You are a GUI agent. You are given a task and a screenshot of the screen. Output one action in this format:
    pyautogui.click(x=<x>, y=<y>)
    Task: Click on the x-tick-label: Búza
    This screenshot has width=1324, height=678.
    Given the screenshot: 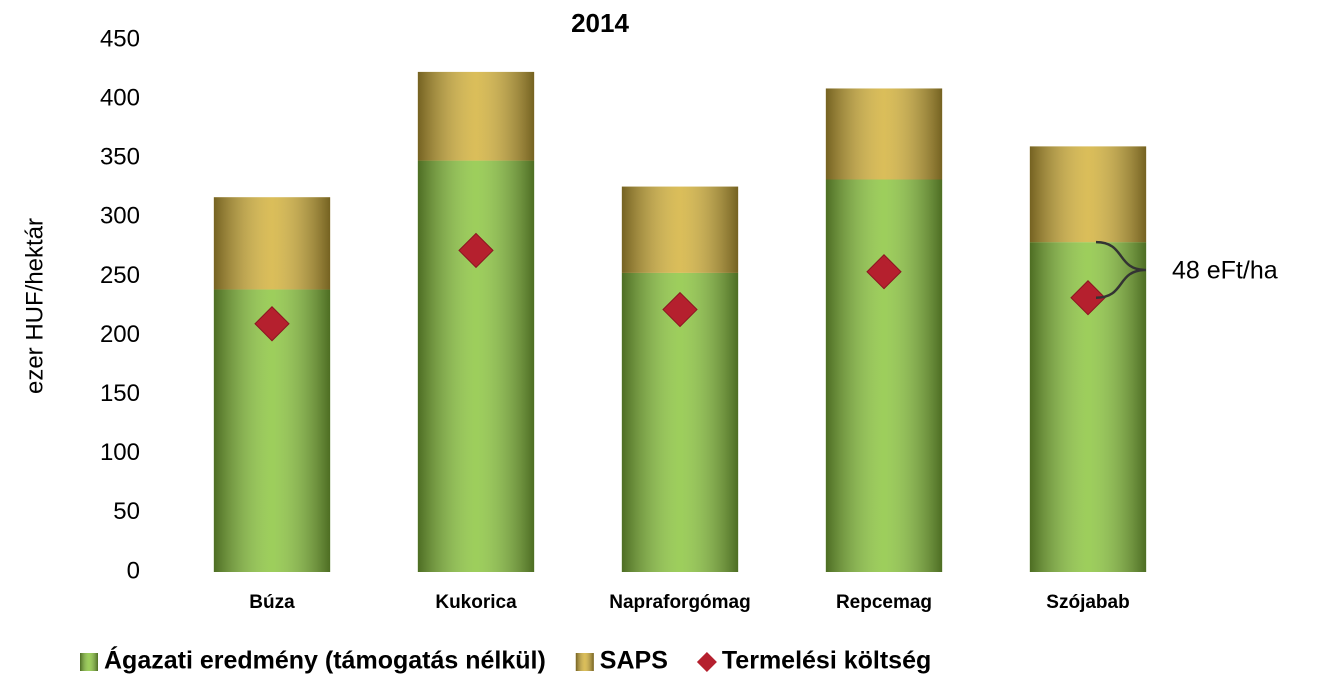 What is the action you would take?
    pyautogui.click(x=272, y=602)
    